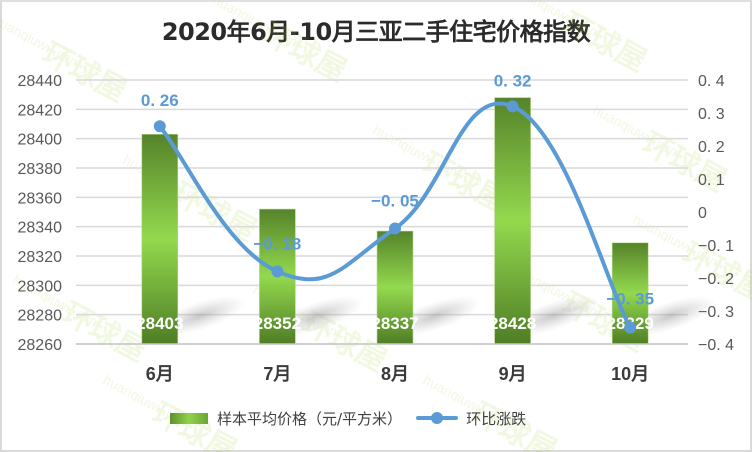  What do you see at coordinates (40, 345) in the screenshot?
I see `svg-text: 28260` at bounding box center [40, 345].